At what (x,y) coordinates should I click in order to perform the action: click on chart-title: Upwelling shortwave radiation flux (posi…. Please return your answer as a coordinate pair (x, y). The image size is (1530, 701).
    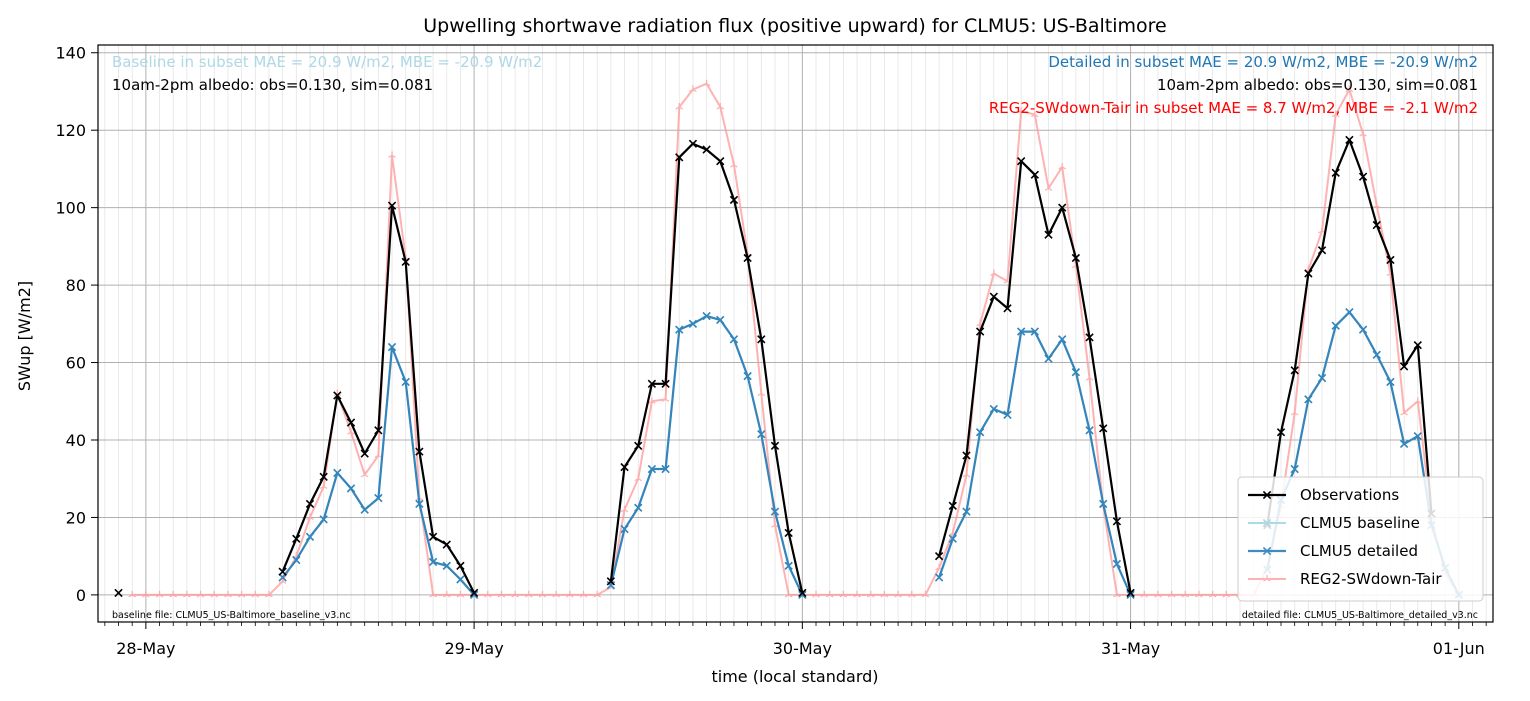
    Looking at the image, I should click on (794, 26).